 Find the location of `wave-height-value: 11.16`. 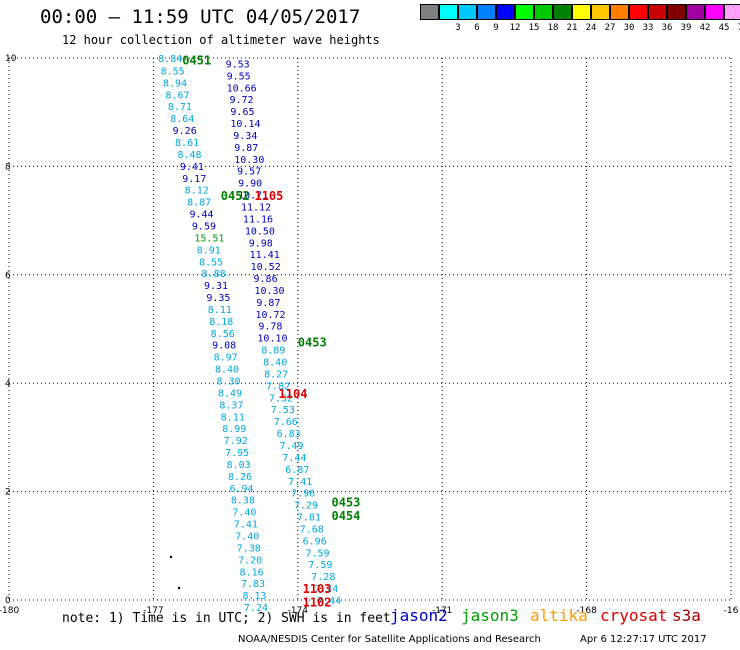

wave-height-value: 11.16 is located at coordinates (258, 219).